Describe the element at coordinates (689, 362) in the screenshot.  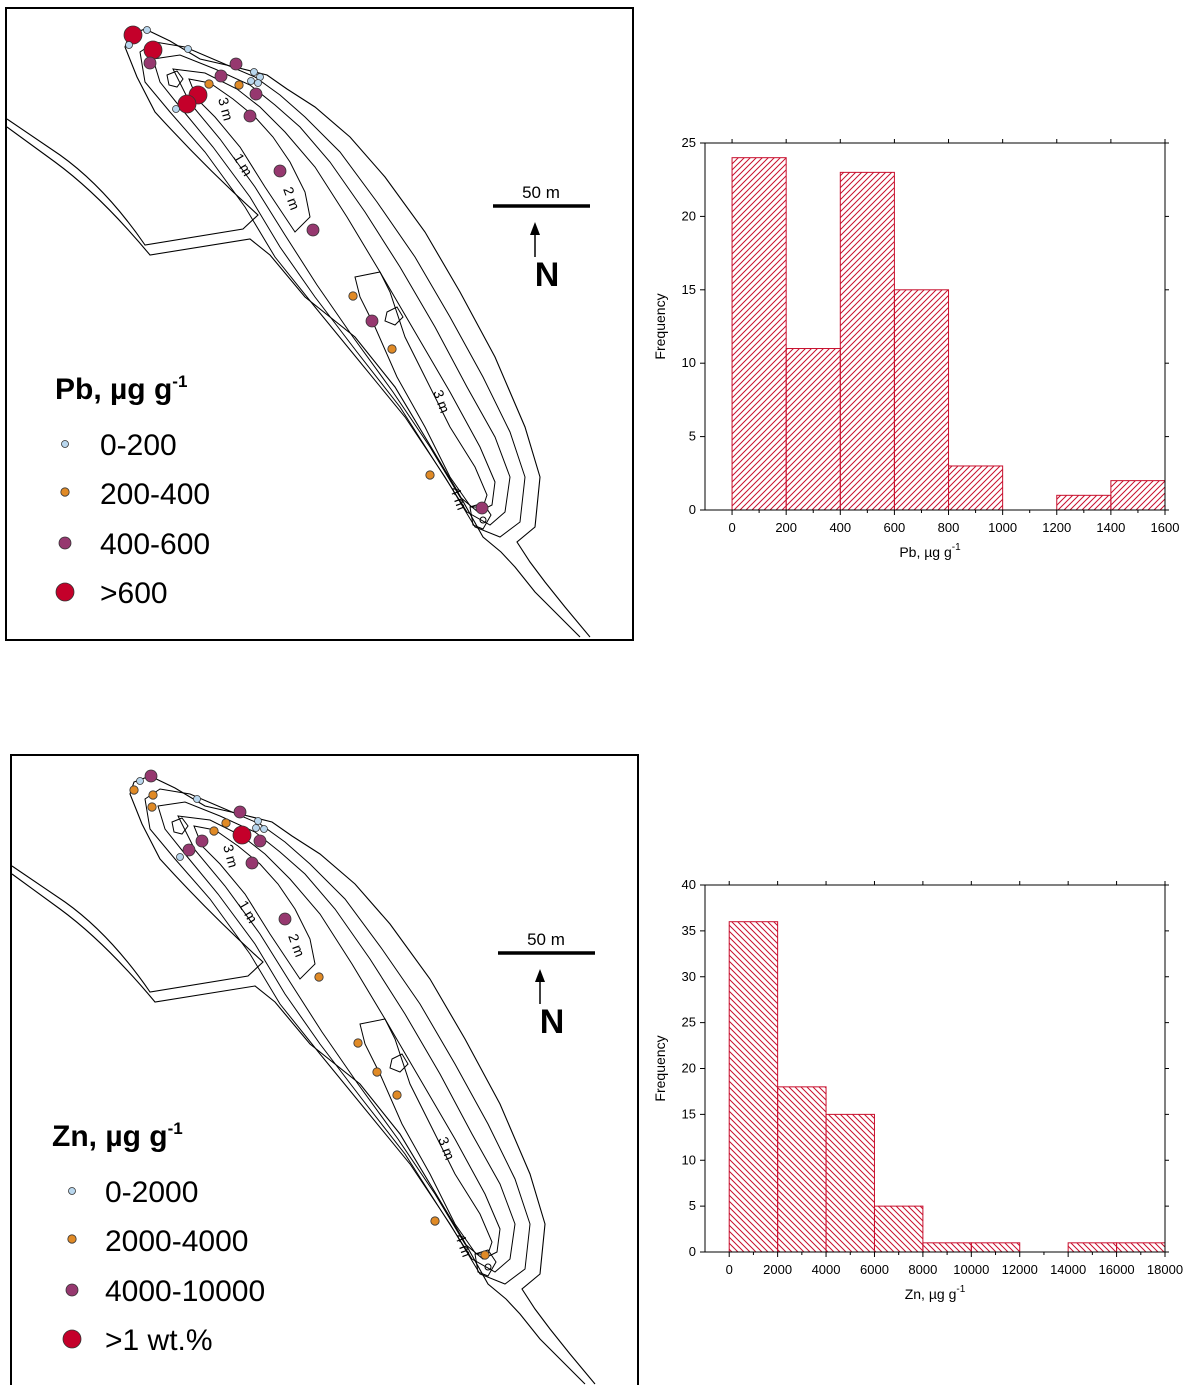
I see `y-tick-label: 10` at that location.